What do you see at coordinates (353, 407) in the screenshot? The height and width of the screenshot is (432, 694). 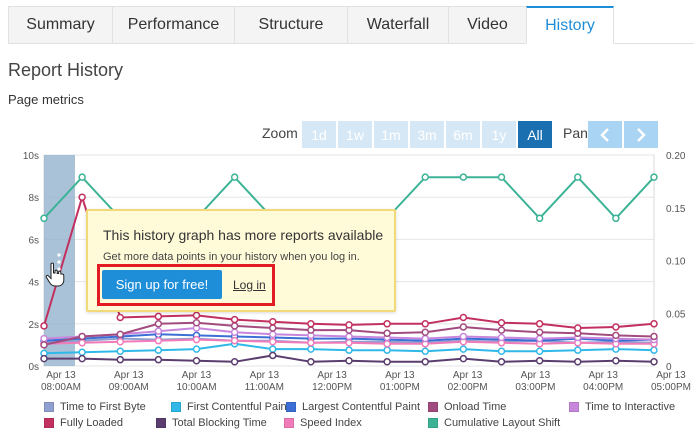 I see `legend-item: Largest Contentful Paint` at bounding box center [353, 407].